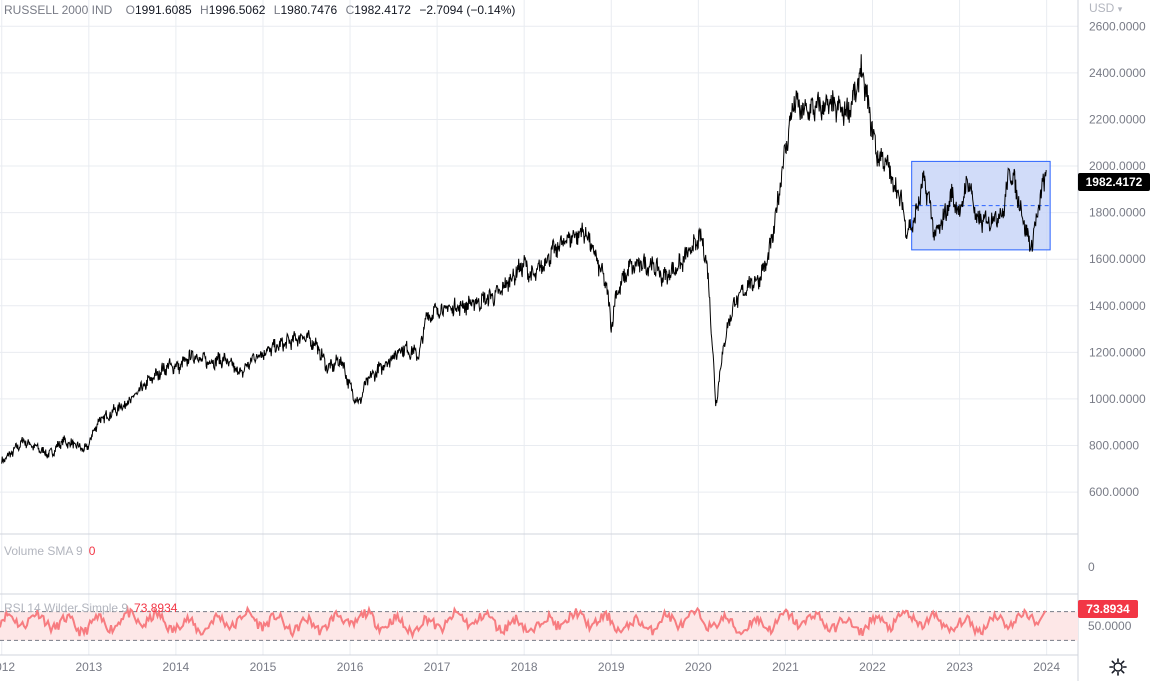 The image size is (1152, 681). Describe the element at coordinates (263, 667) in the screenshot. I see `x-tick-label: 2015` at that location.